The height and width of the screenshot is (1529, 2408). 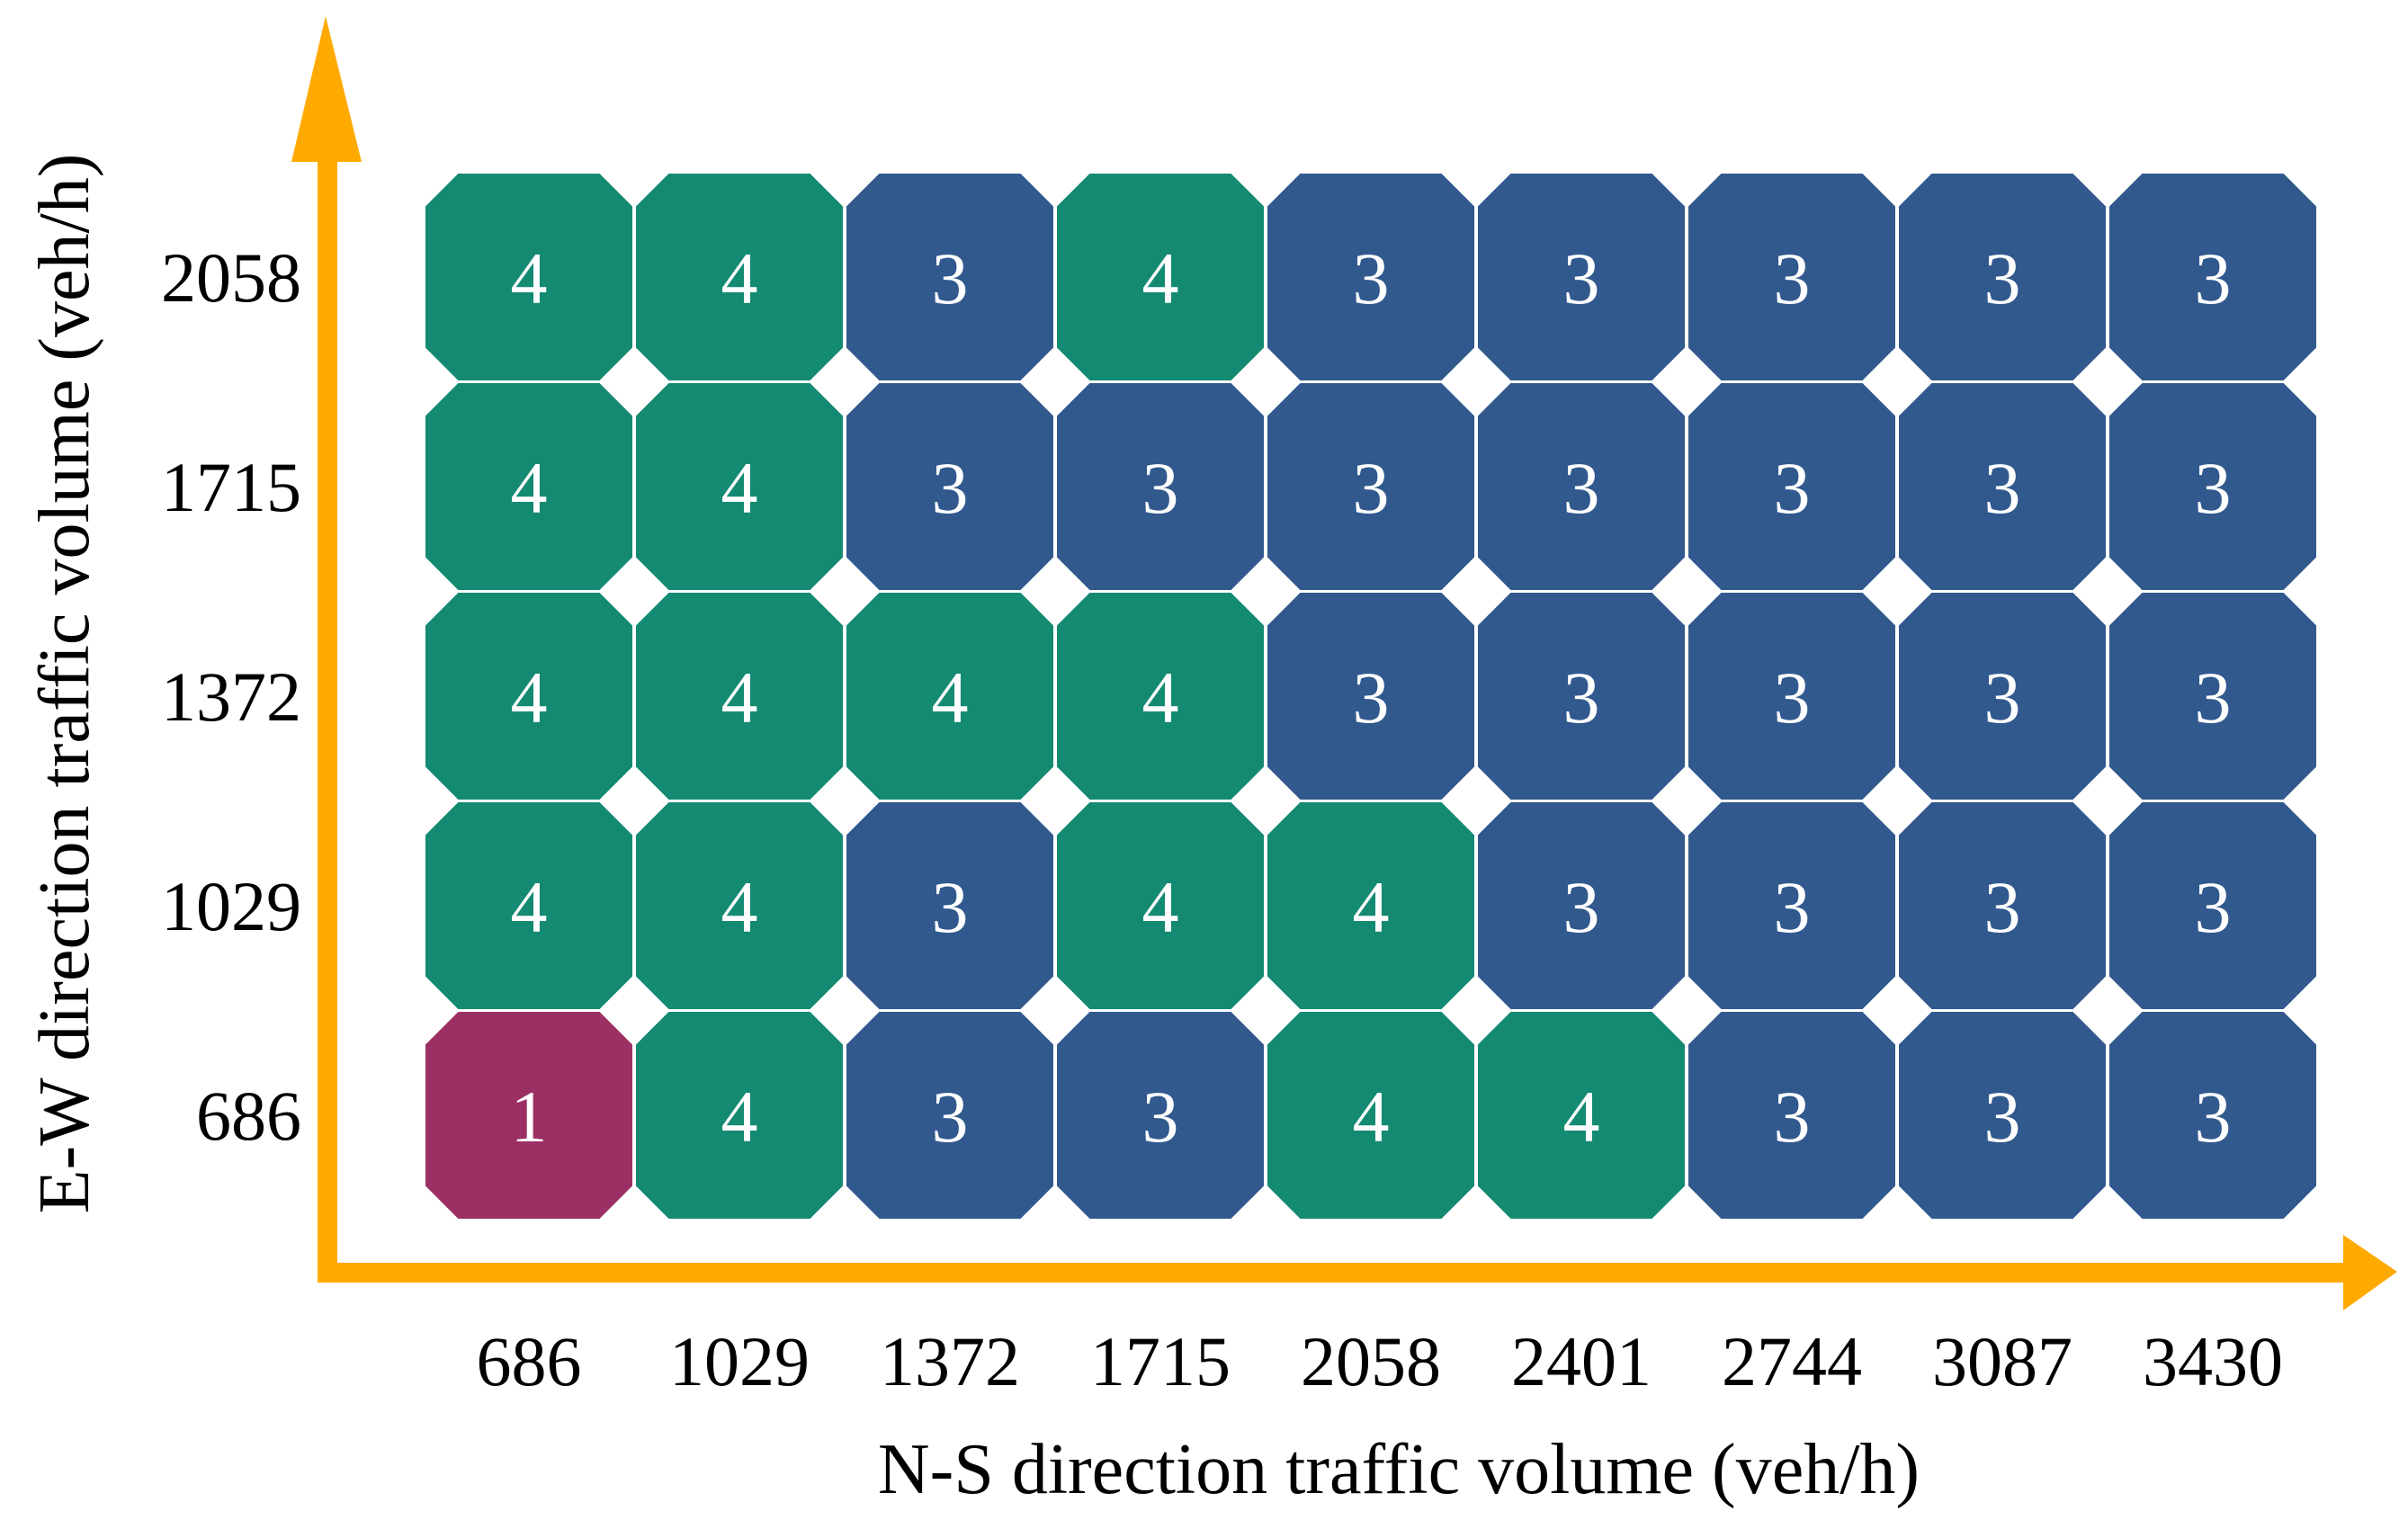 What do you see at coordinates (231, 487) in the screenshot?
I see `y-tick-label: 1715` at bounding box center [231, 487].